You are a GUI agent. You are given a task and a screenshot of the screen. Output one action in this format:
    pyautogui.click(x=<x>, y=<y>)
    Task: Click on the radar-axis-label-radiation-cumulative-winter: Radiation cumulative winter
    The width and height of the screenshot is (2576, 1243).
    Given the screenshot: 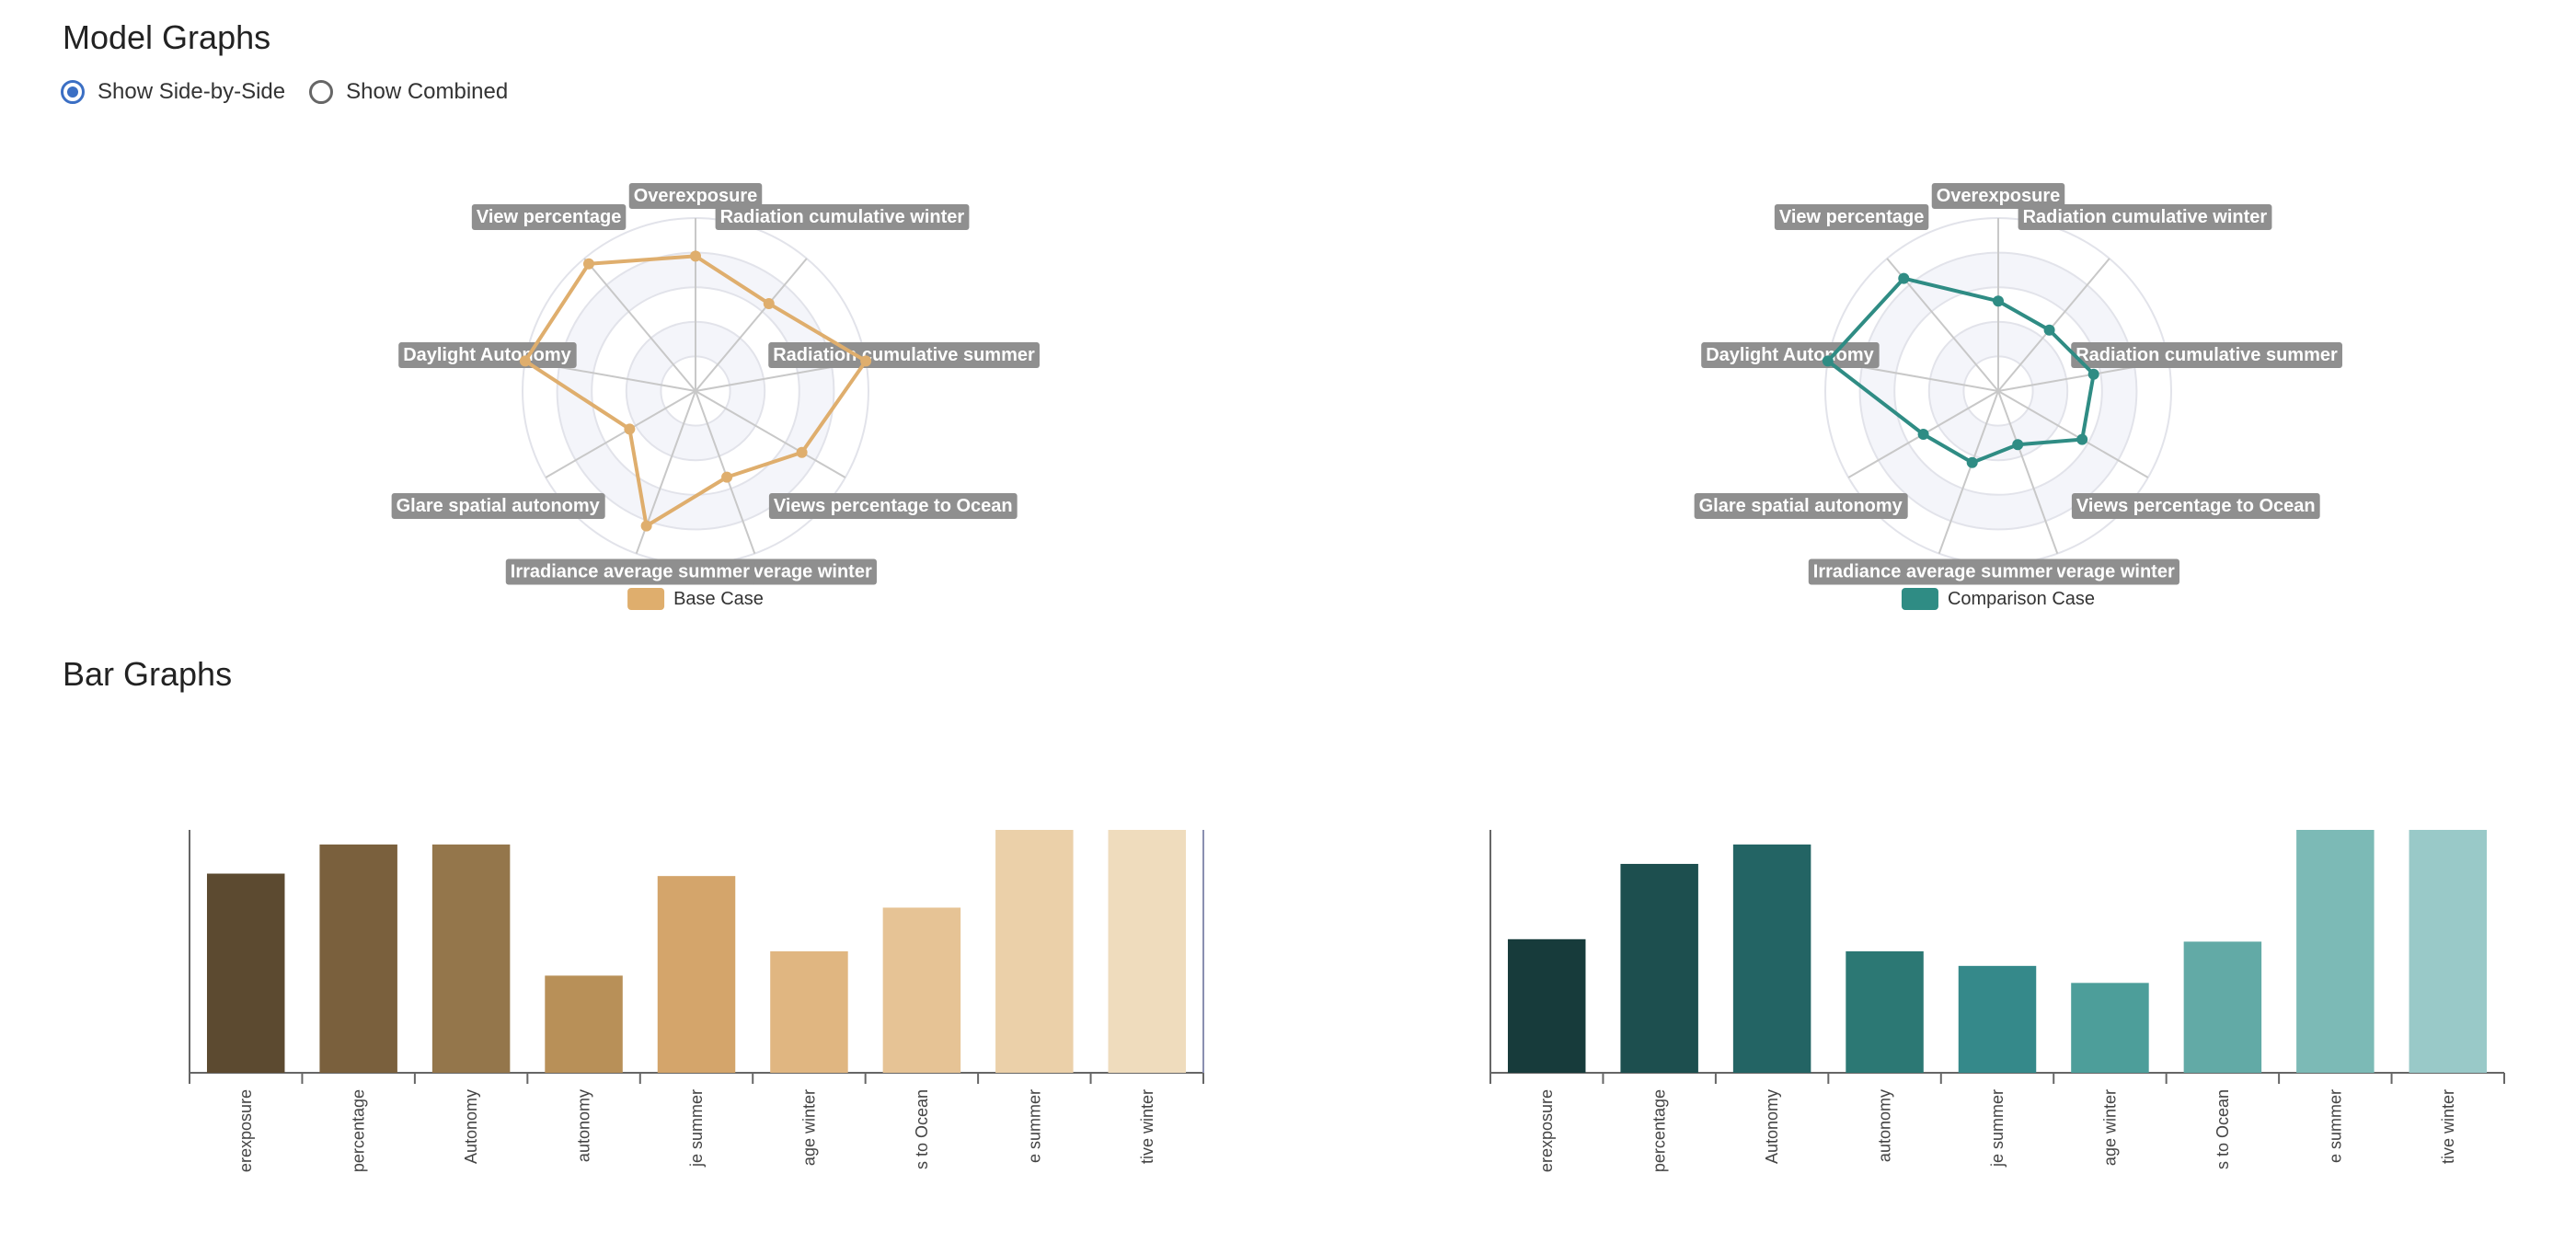 What is the action you would take?
    pyautogui.click(x=842, y=217)
    